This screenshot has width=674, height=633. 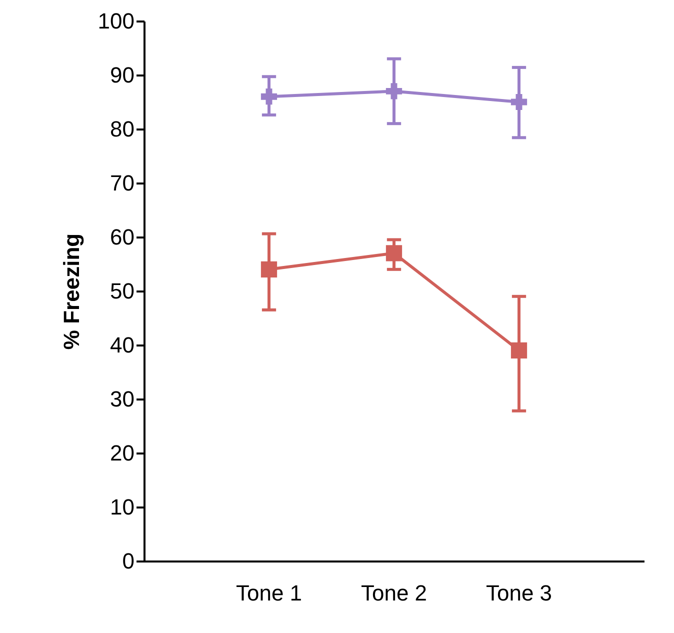 I want to click on x-tick-label: Tone 2, so click(x=394, y=593).